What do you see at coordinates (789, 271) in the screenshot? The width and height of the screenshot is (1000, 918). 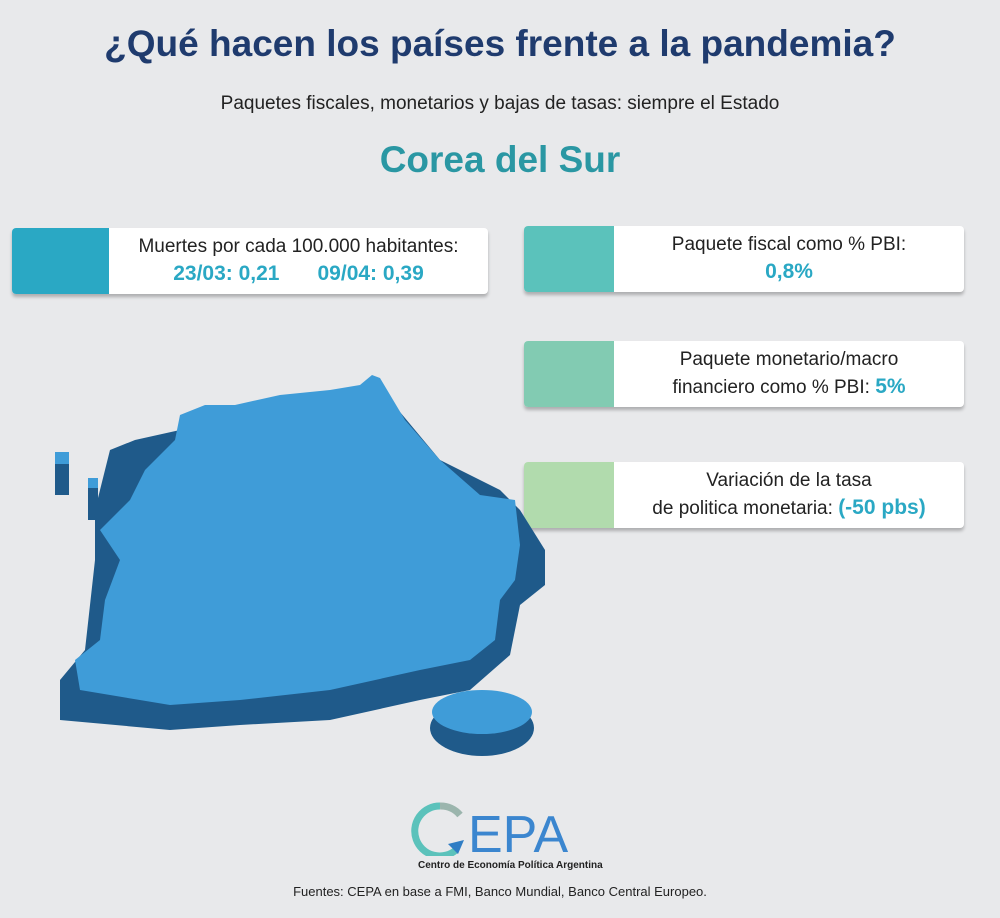 I see `fiscal-value: 0,8%` at bounding box center [789, 271].